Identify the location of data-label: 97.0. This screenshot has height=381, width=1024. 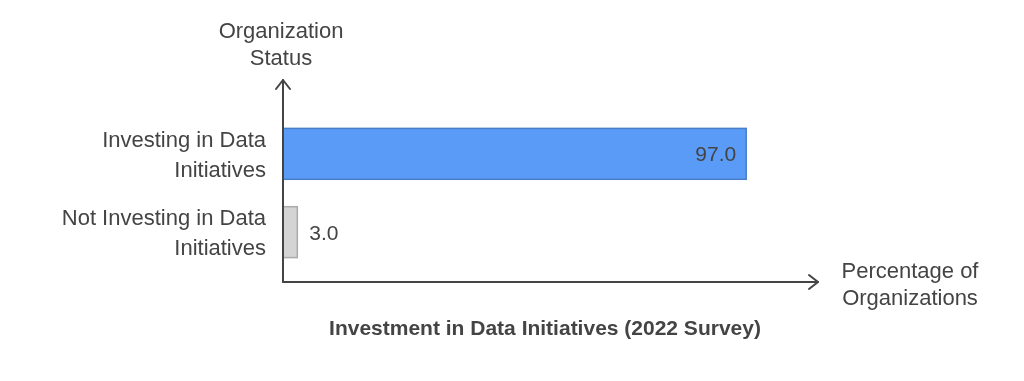
(716, 154).